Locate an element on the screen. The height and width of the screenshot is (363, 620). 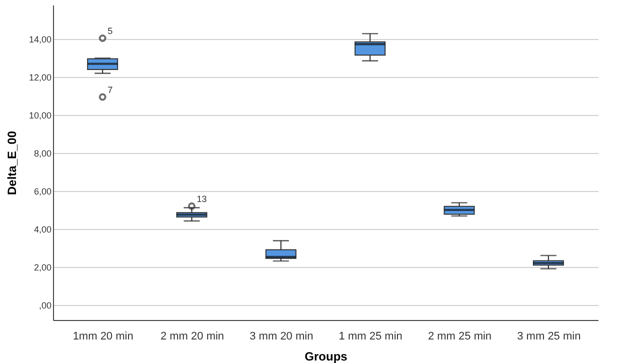
y-tick-label: 14,00 is located at coordinates (40, 39).